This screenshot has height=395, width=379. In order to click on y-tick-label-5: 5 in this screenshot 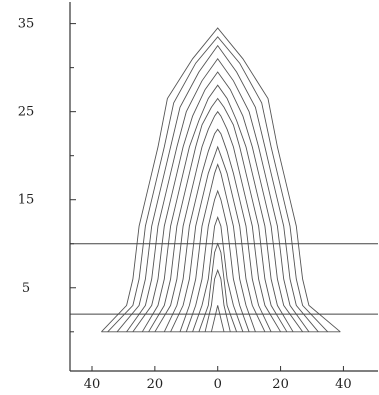, I will do `click(26, 288)`.